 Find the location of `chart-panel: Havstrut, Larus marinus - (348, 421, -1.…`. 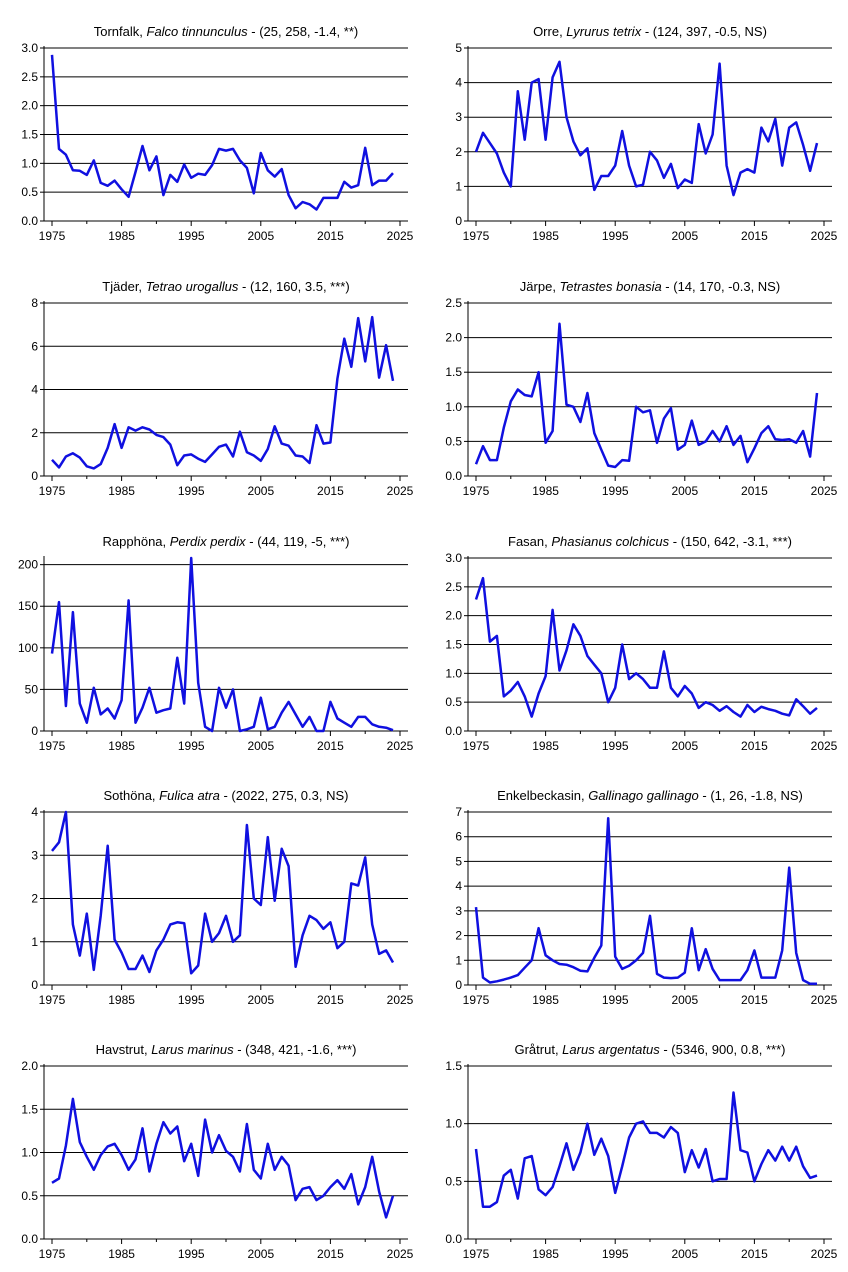

chart-panel: Havstrut, Larus marinus - (348, 421, -1.… is located at coordinates (217, 1151).